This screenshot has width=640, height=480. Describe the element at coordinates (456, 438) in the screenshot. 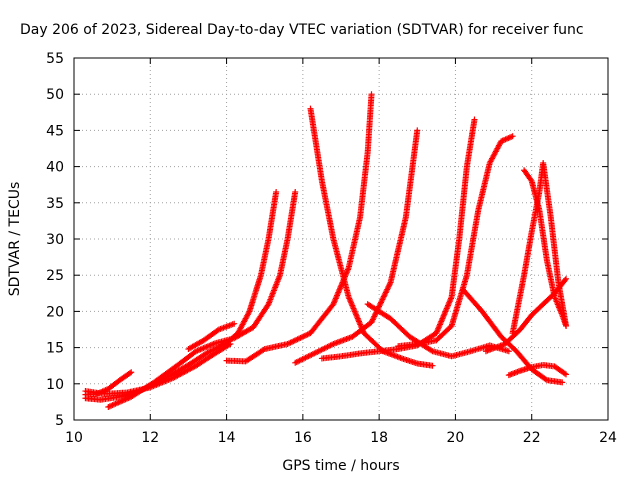

I see `x-tick-label: 20` at that location.